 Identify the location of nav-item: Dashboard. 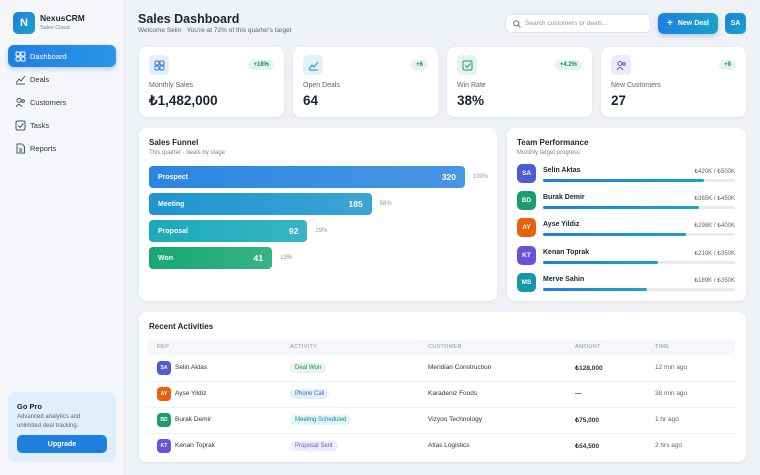
(62, 56).